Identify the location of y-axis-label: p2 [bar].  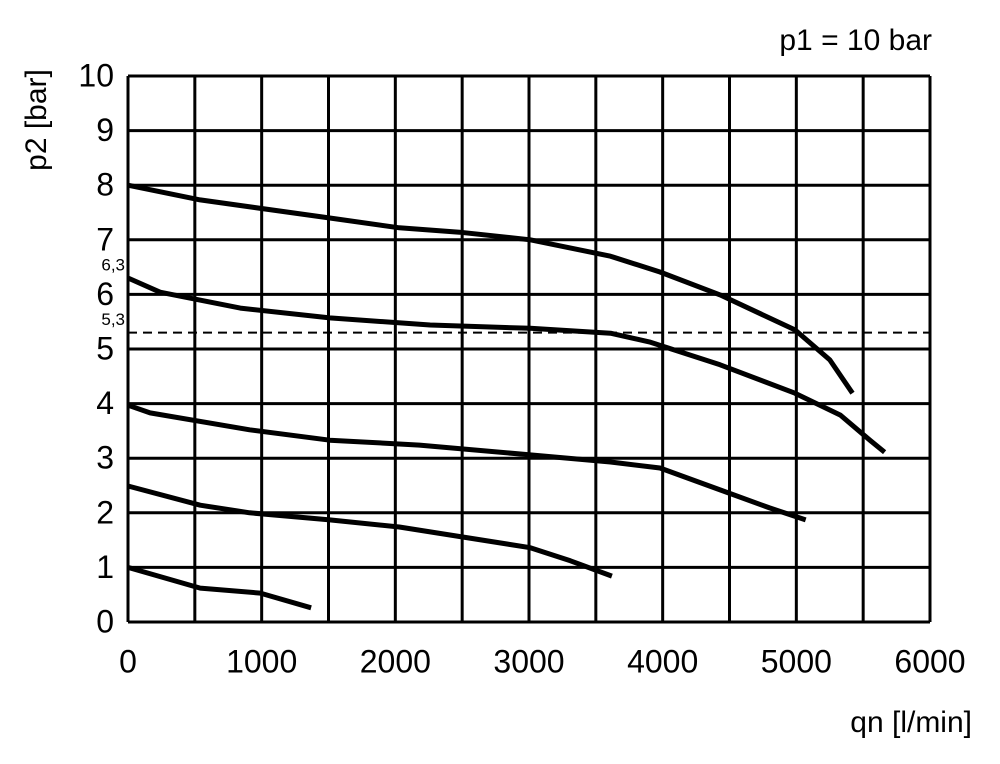
(36, 120).